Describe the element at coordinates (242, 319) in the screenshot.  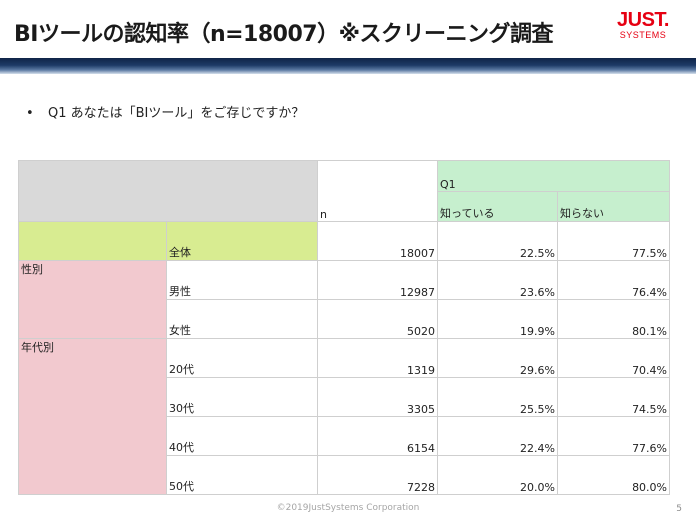
I see `row-label-cell: 女性` at that location.